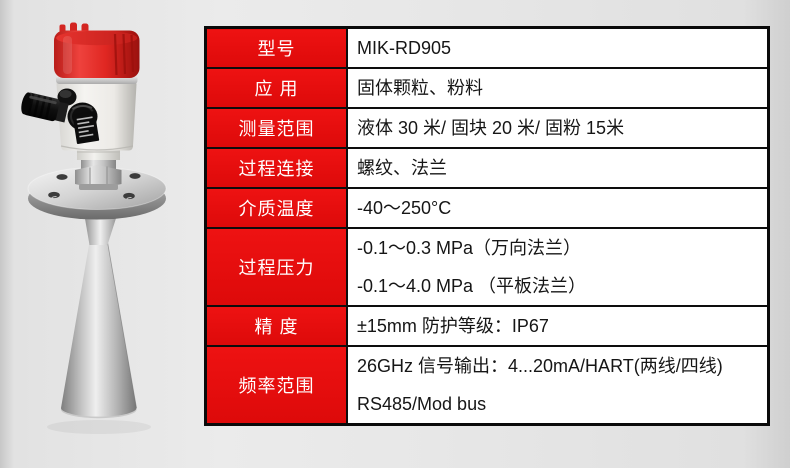 The height and width of the screenshot is (468, 790). I want to click on spec-label: 测量范围, so click(276, 128).